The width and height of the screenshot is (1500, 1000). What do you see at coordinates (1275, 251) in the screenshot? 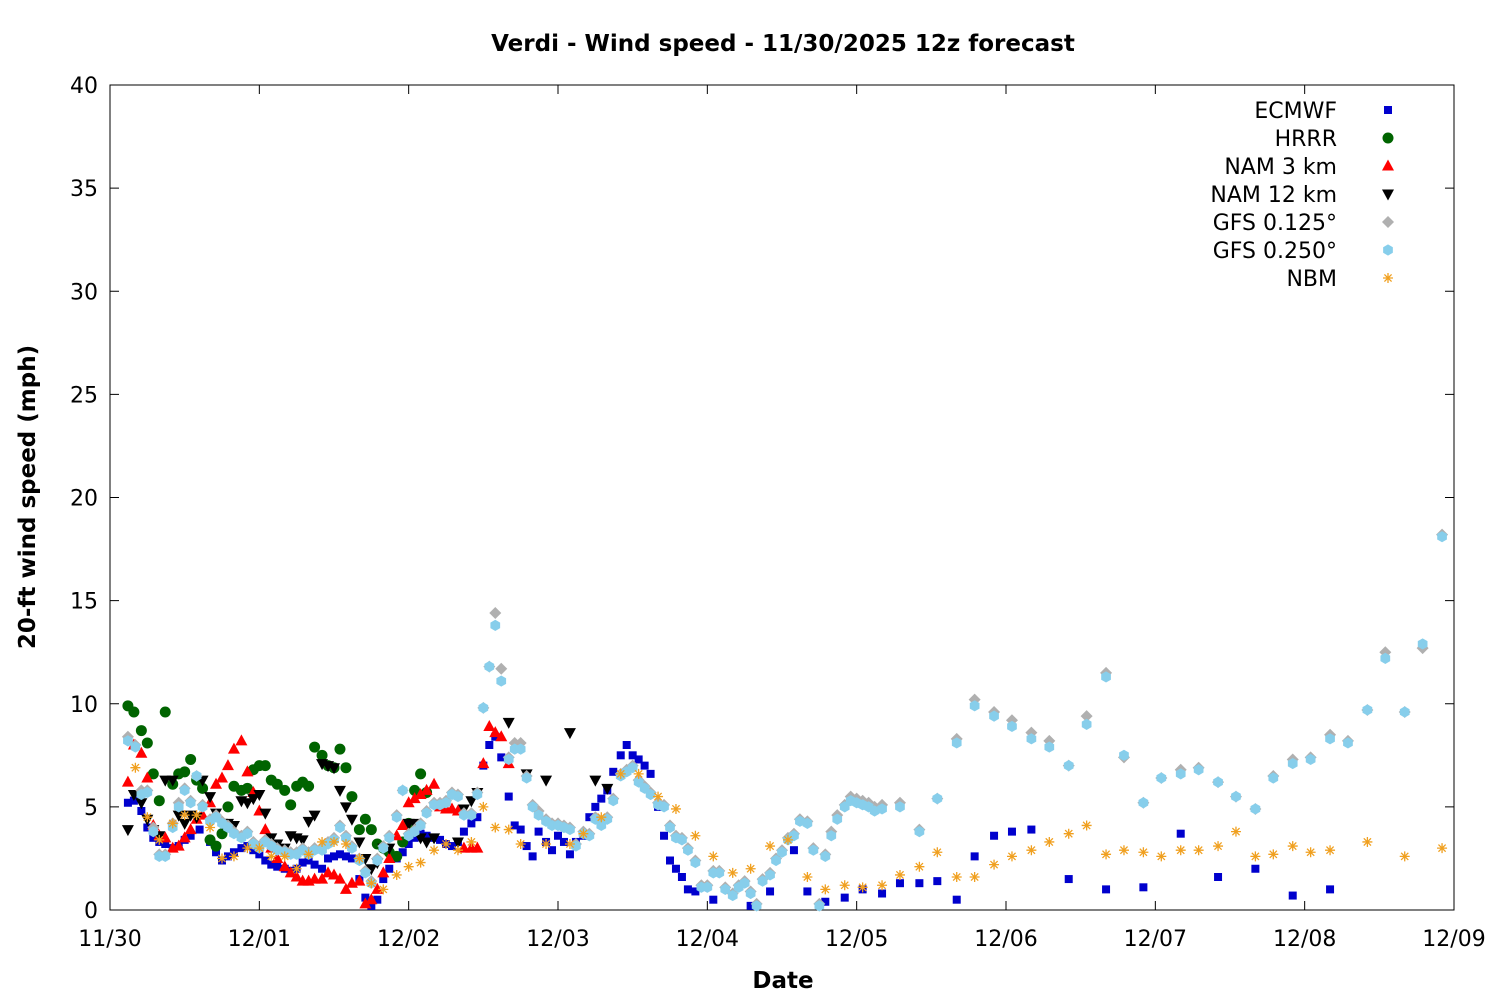
I see `legend-label: GFS 0.250°` at bounding box center [1275, 251].